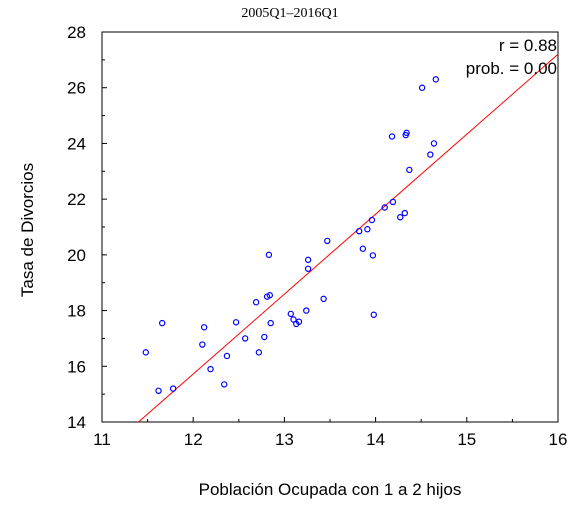 Image resolution: width=583 pixels, height=505 pixels. I want to click on chart-title: 2005Q1–2016Q1, so click(289, 13).